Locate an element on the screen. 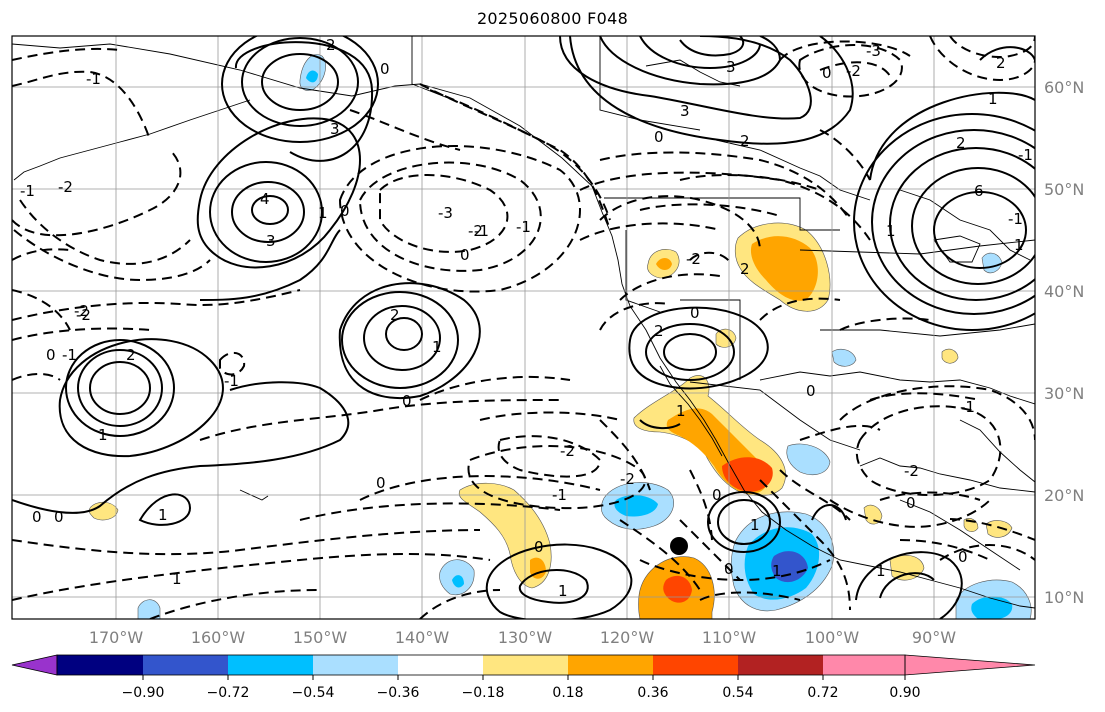  latitude-labels: 60°N 50°N 40°N 30°N 20°N 10°N is located at coordinates (1064, 342).